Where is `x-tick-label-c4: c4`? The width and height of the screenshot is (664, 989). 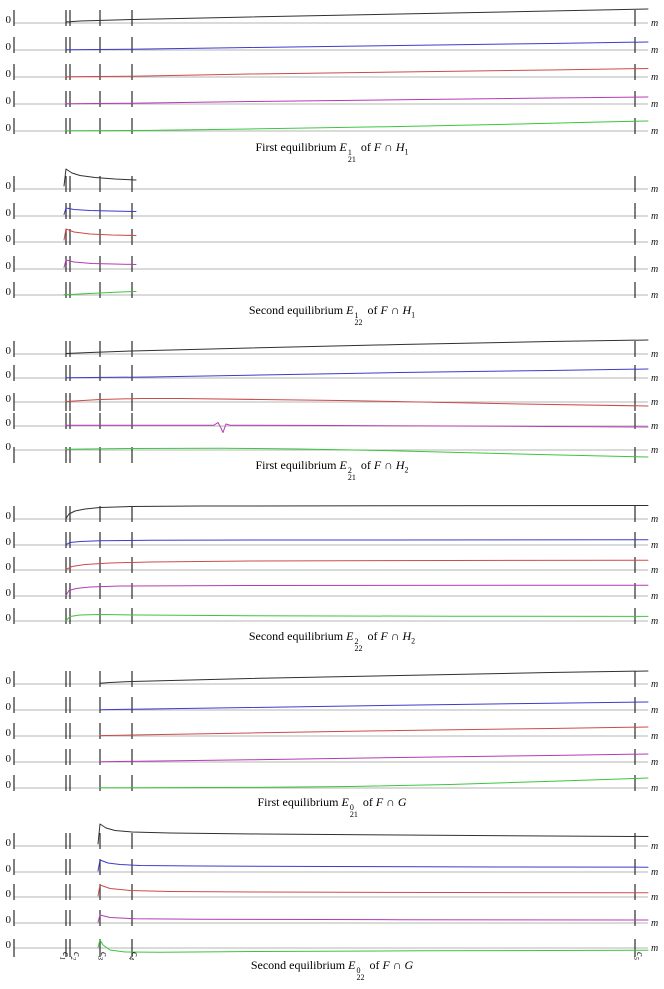
x-tick-label-c4: c4 is located at coordinates (132, 956).